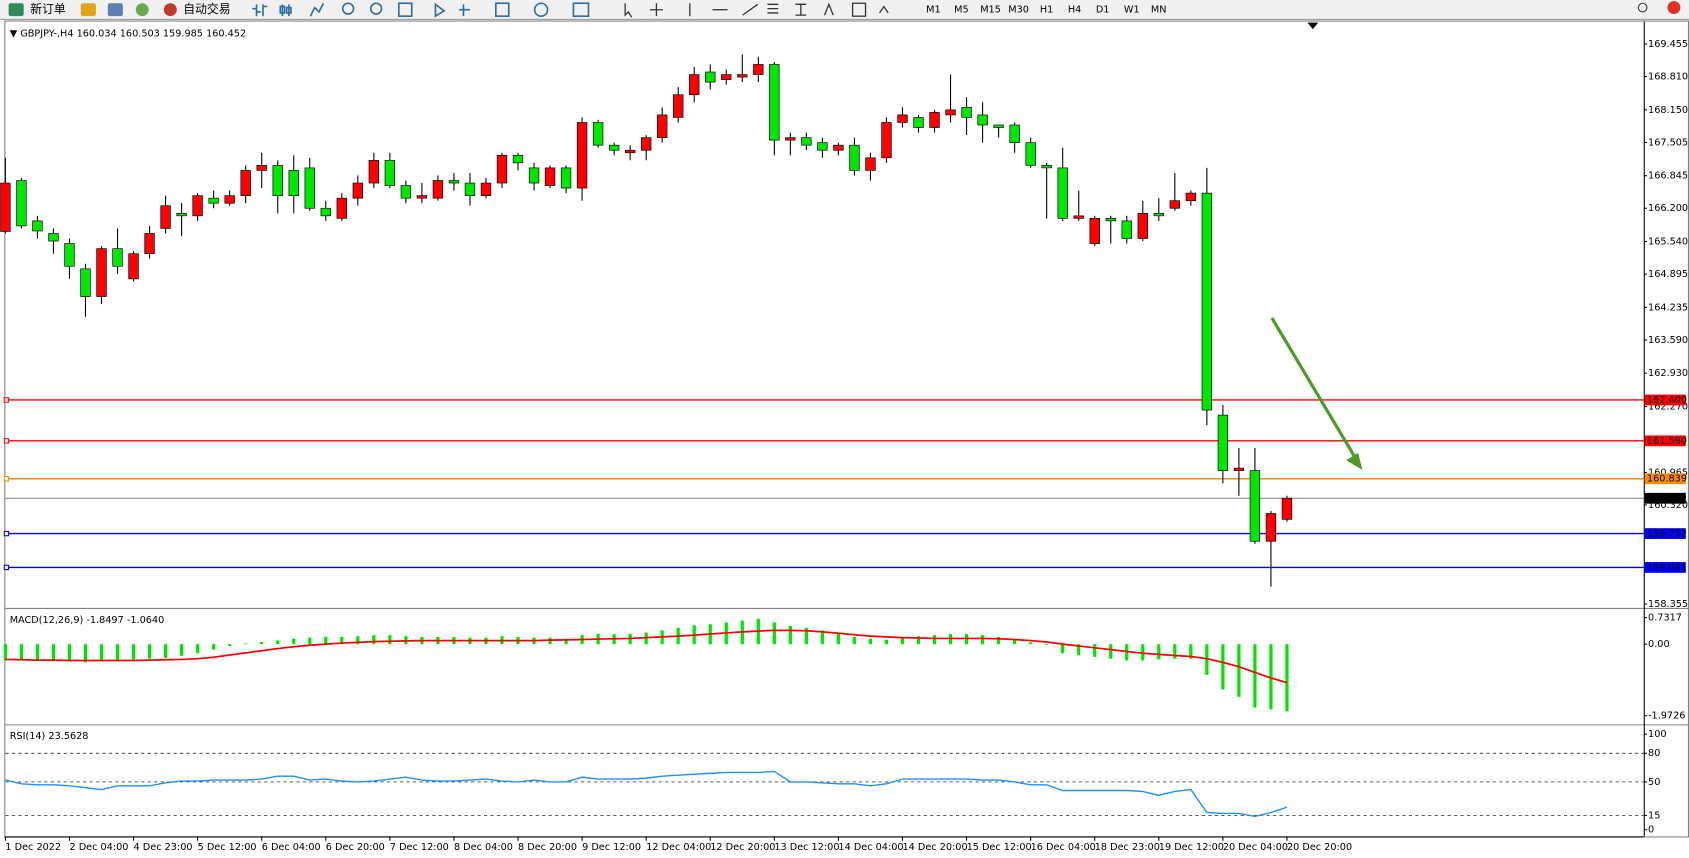 The width and height of the screenshot is (1689, 858). What do you see at coordinates (1313, 387) in the screenshot?
I see `arrow-shaft` at bounding box center [1313, 387].